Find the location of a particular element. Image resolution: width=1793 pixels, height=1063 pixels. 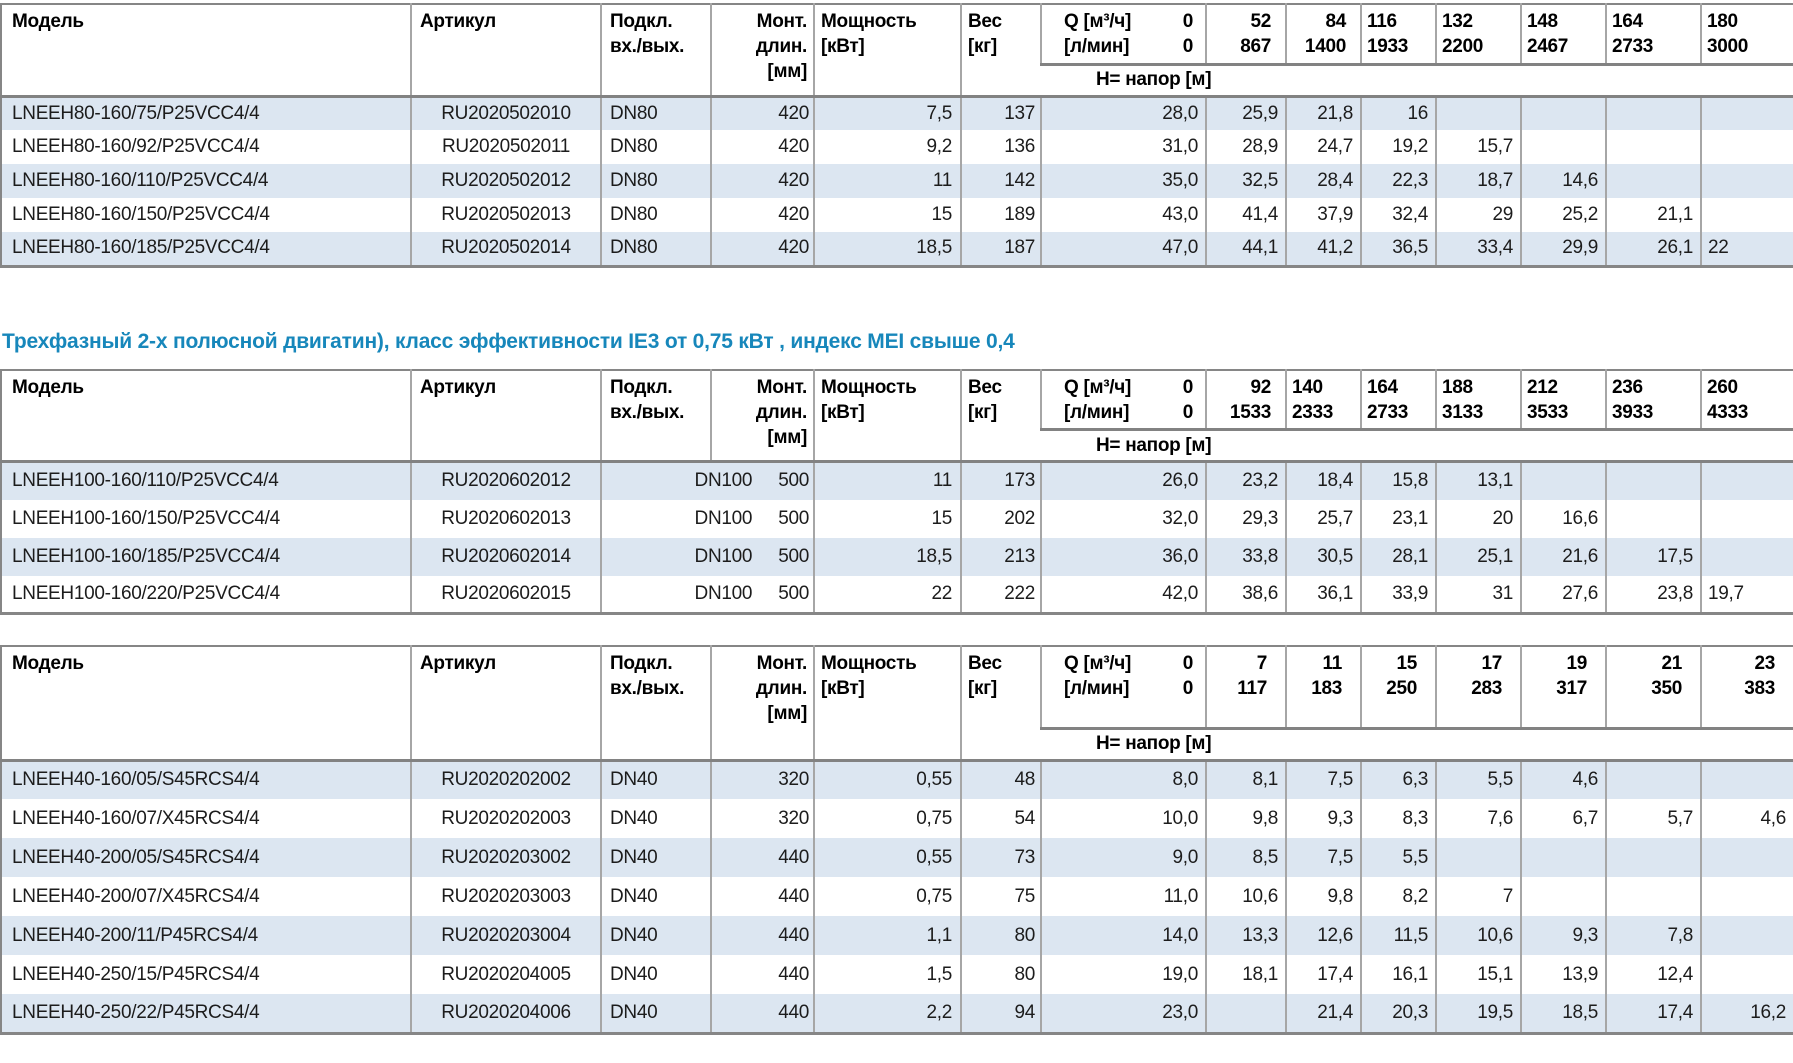

col-header-q-value: 236 3933 is located at coordinates (1653, 400).